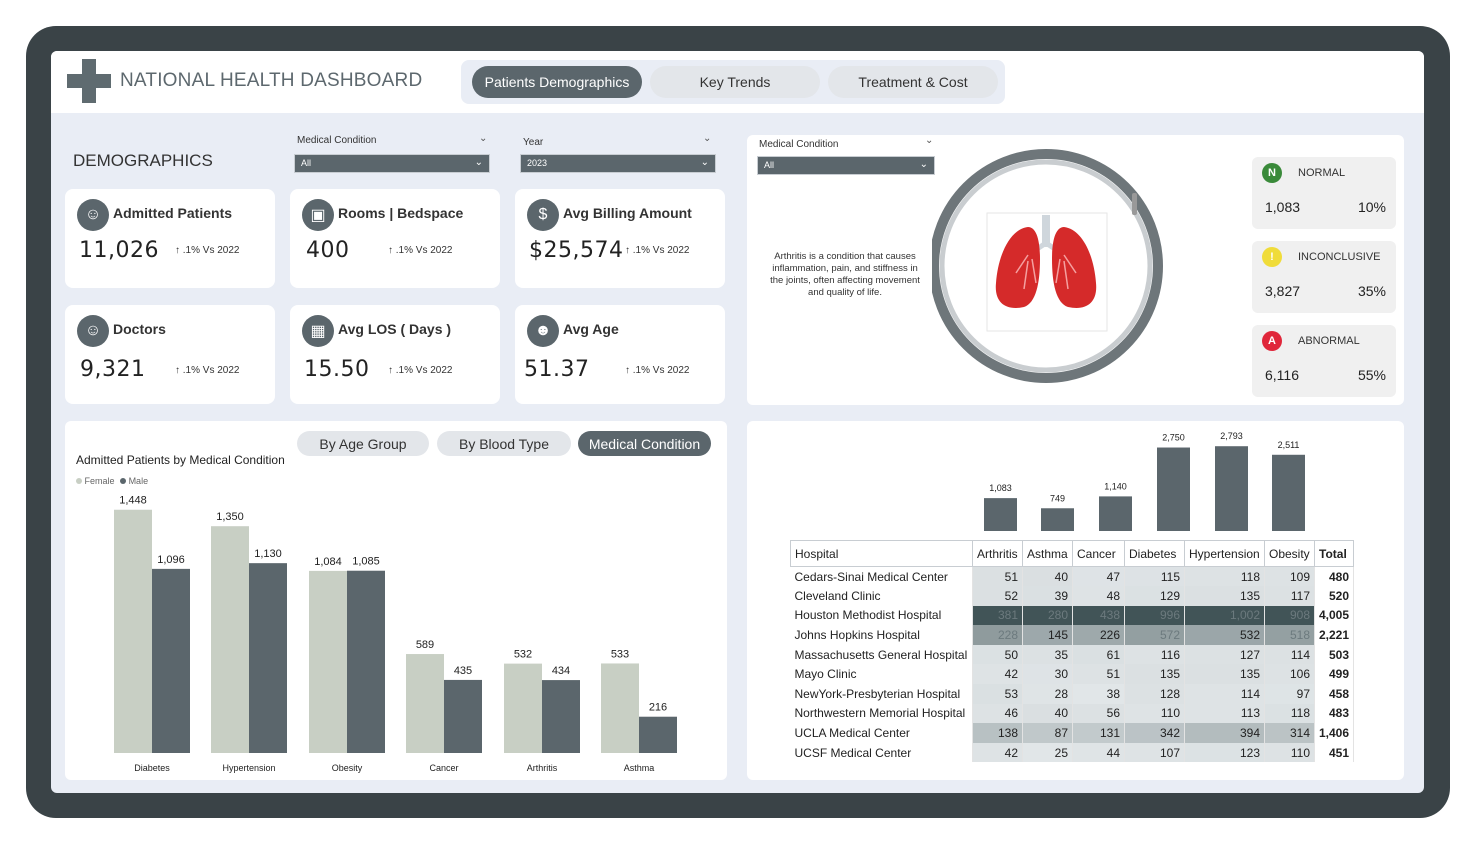 The height and width of the screenshot is (846, 1476). Describe the element at coordinates (997, 553) in the screenshot. I see `column-header: Arthritis` at that location.